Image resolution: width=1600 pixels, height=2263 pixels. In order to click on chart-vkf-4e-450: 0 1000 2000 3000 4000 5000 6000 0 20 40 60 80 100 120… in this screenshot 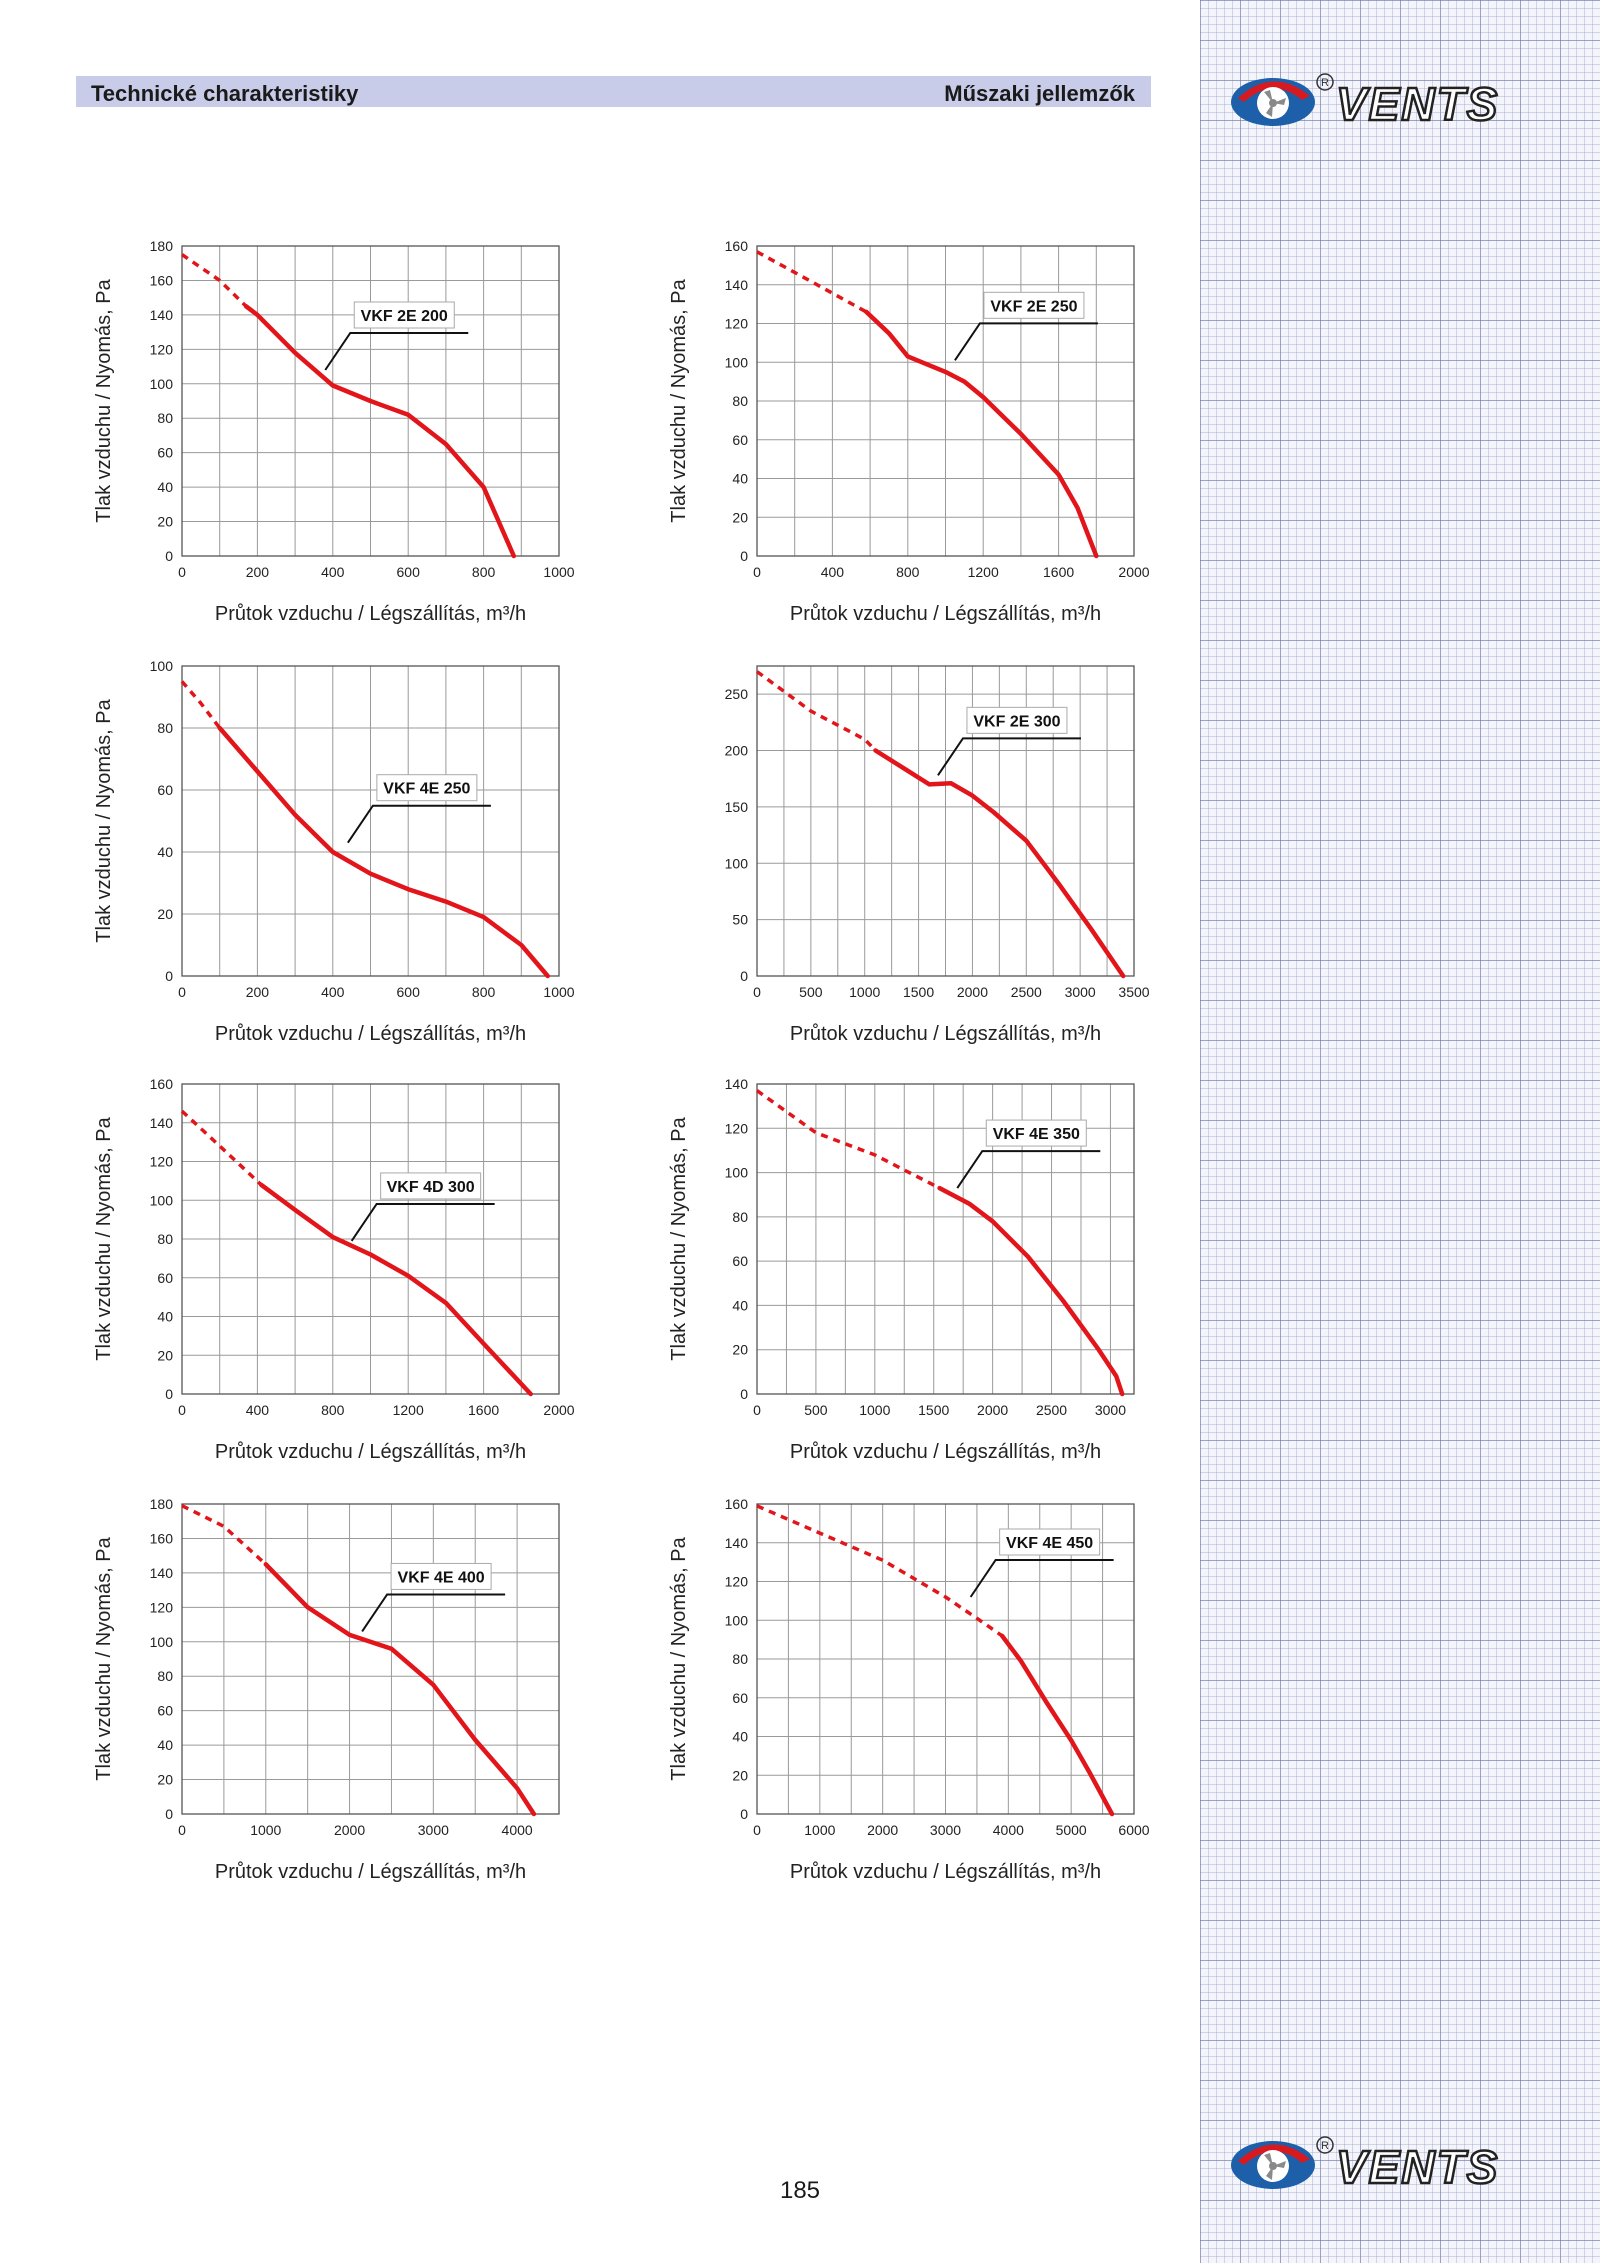, I will do `click(909, 1689)`.